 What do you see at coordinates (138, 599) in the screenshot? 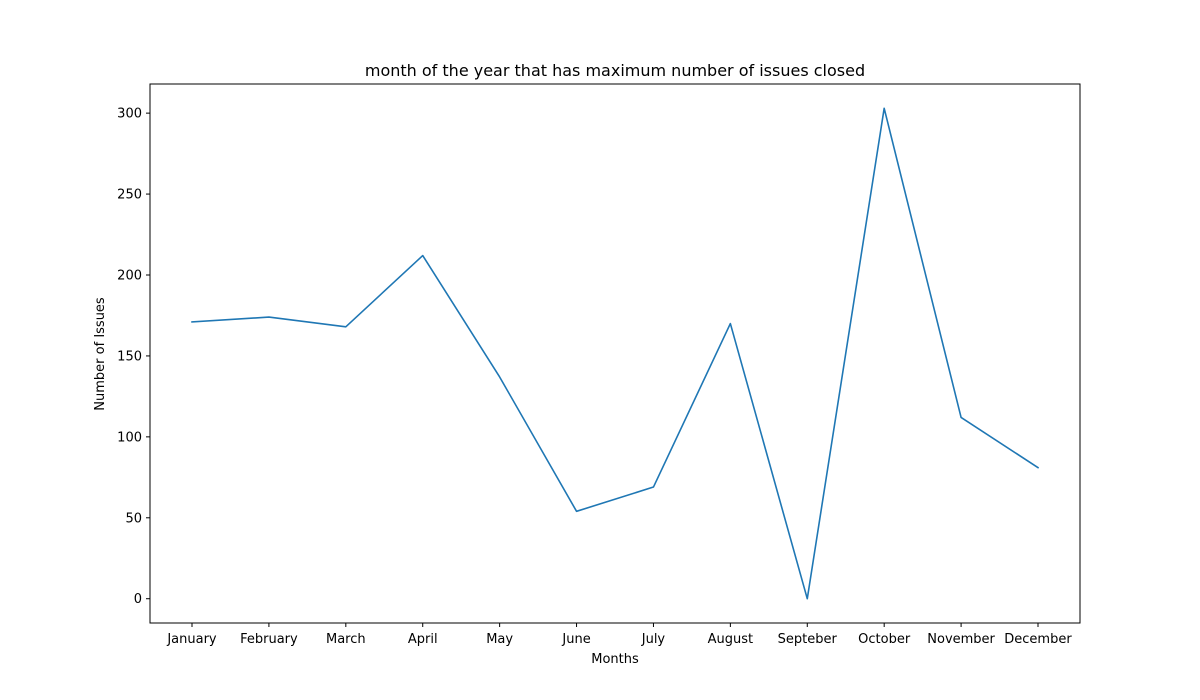
I see `y-tick-label: 0` at bounding box center [138, 599].